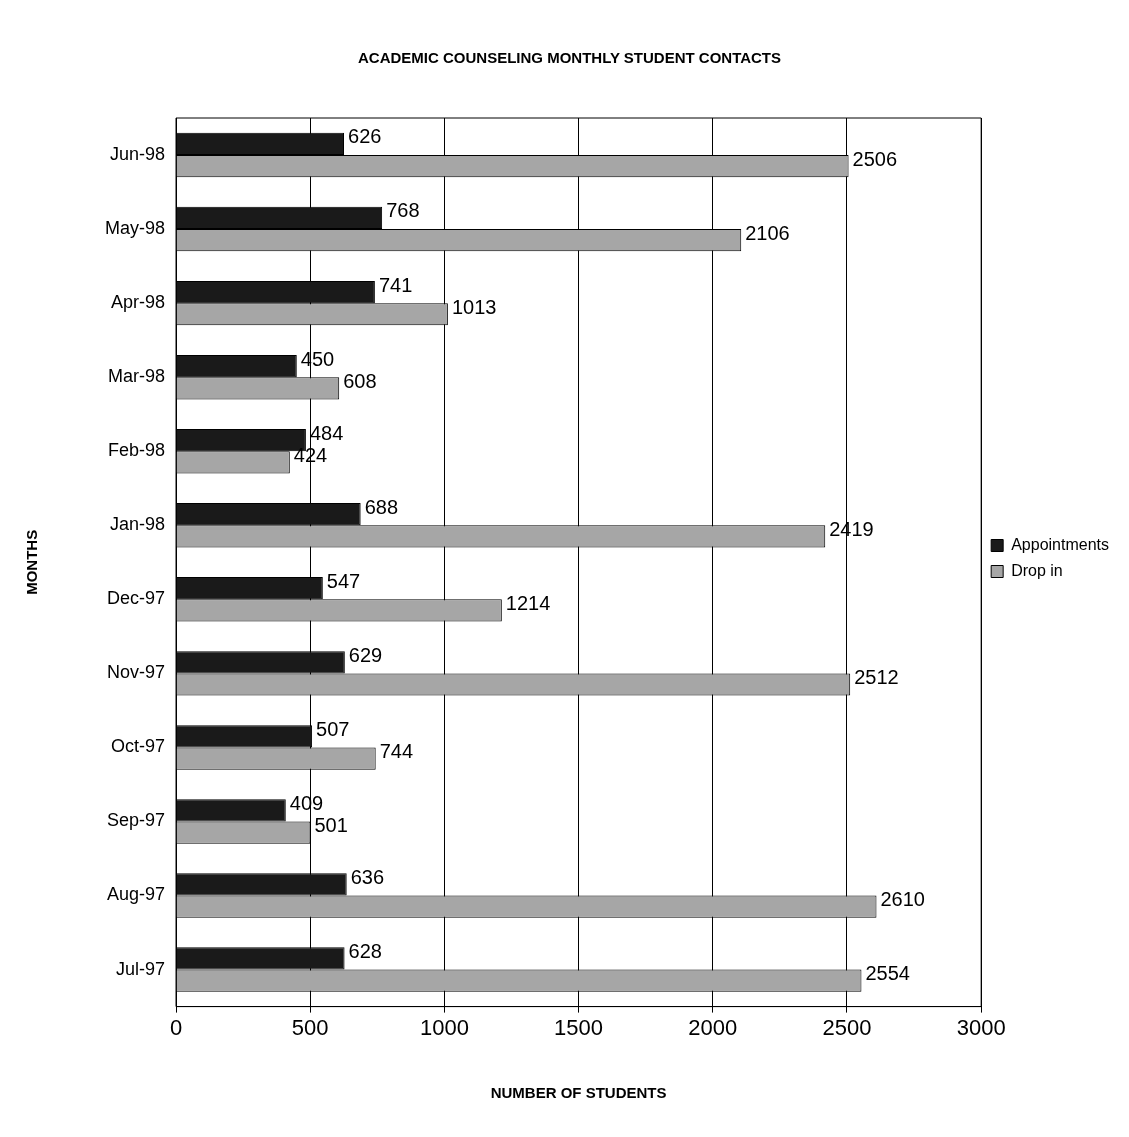 Image resolution: width=1129 pixels, height=1137 pixels. What do you see at coordinates (403, 210) in the screenshot?
I see `data-label: 768` at bounding box center [403, 210].